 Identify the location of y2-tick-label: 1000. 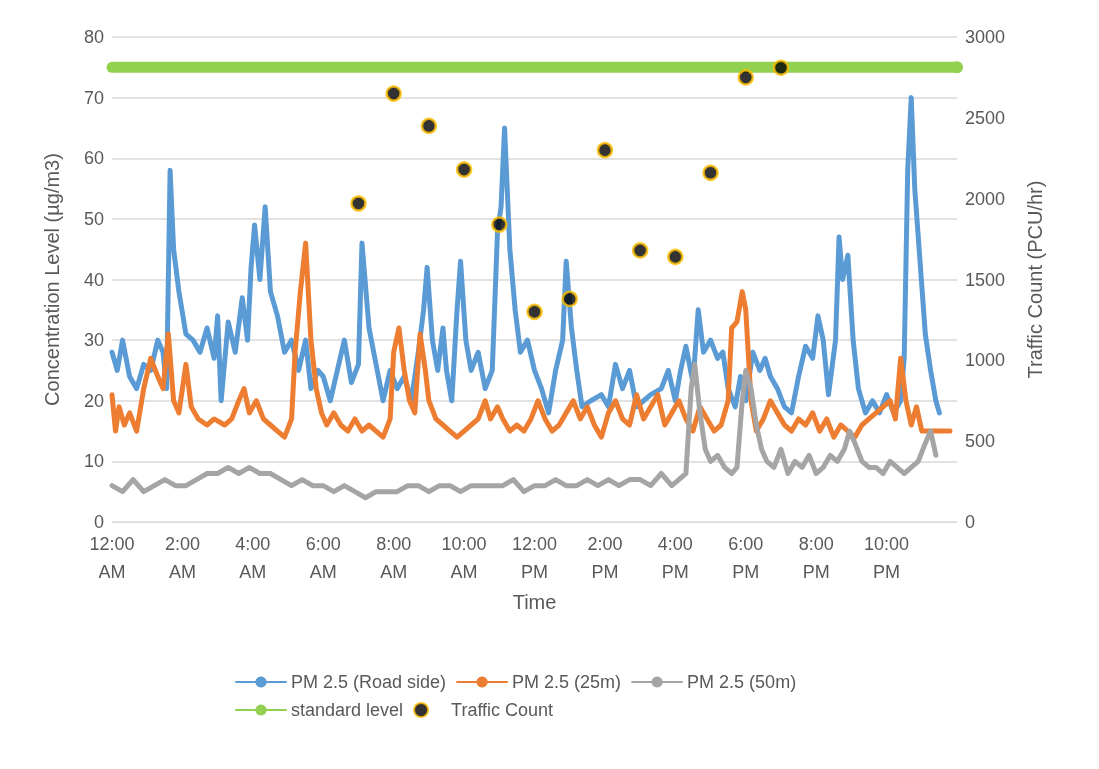
(985, 360).